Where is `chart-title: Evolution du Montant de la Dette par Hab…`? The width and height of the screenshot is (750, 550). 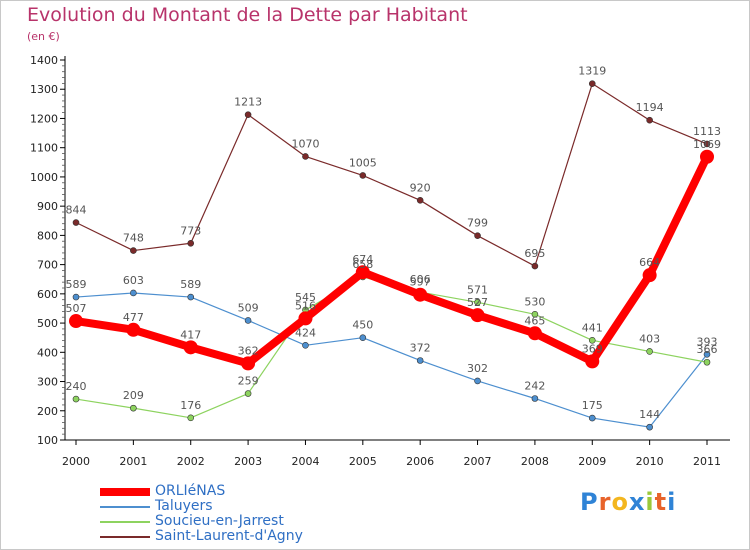 chart-title: Evolution du Montant de la Dette par Hab… is located at coordinates (247, 15).